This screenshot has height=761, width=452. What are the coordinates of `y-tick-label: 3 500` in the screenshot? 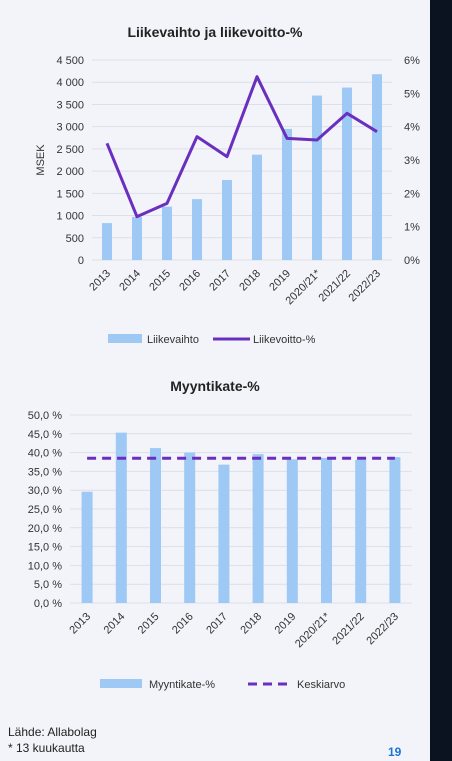 It's located at (70, 105).